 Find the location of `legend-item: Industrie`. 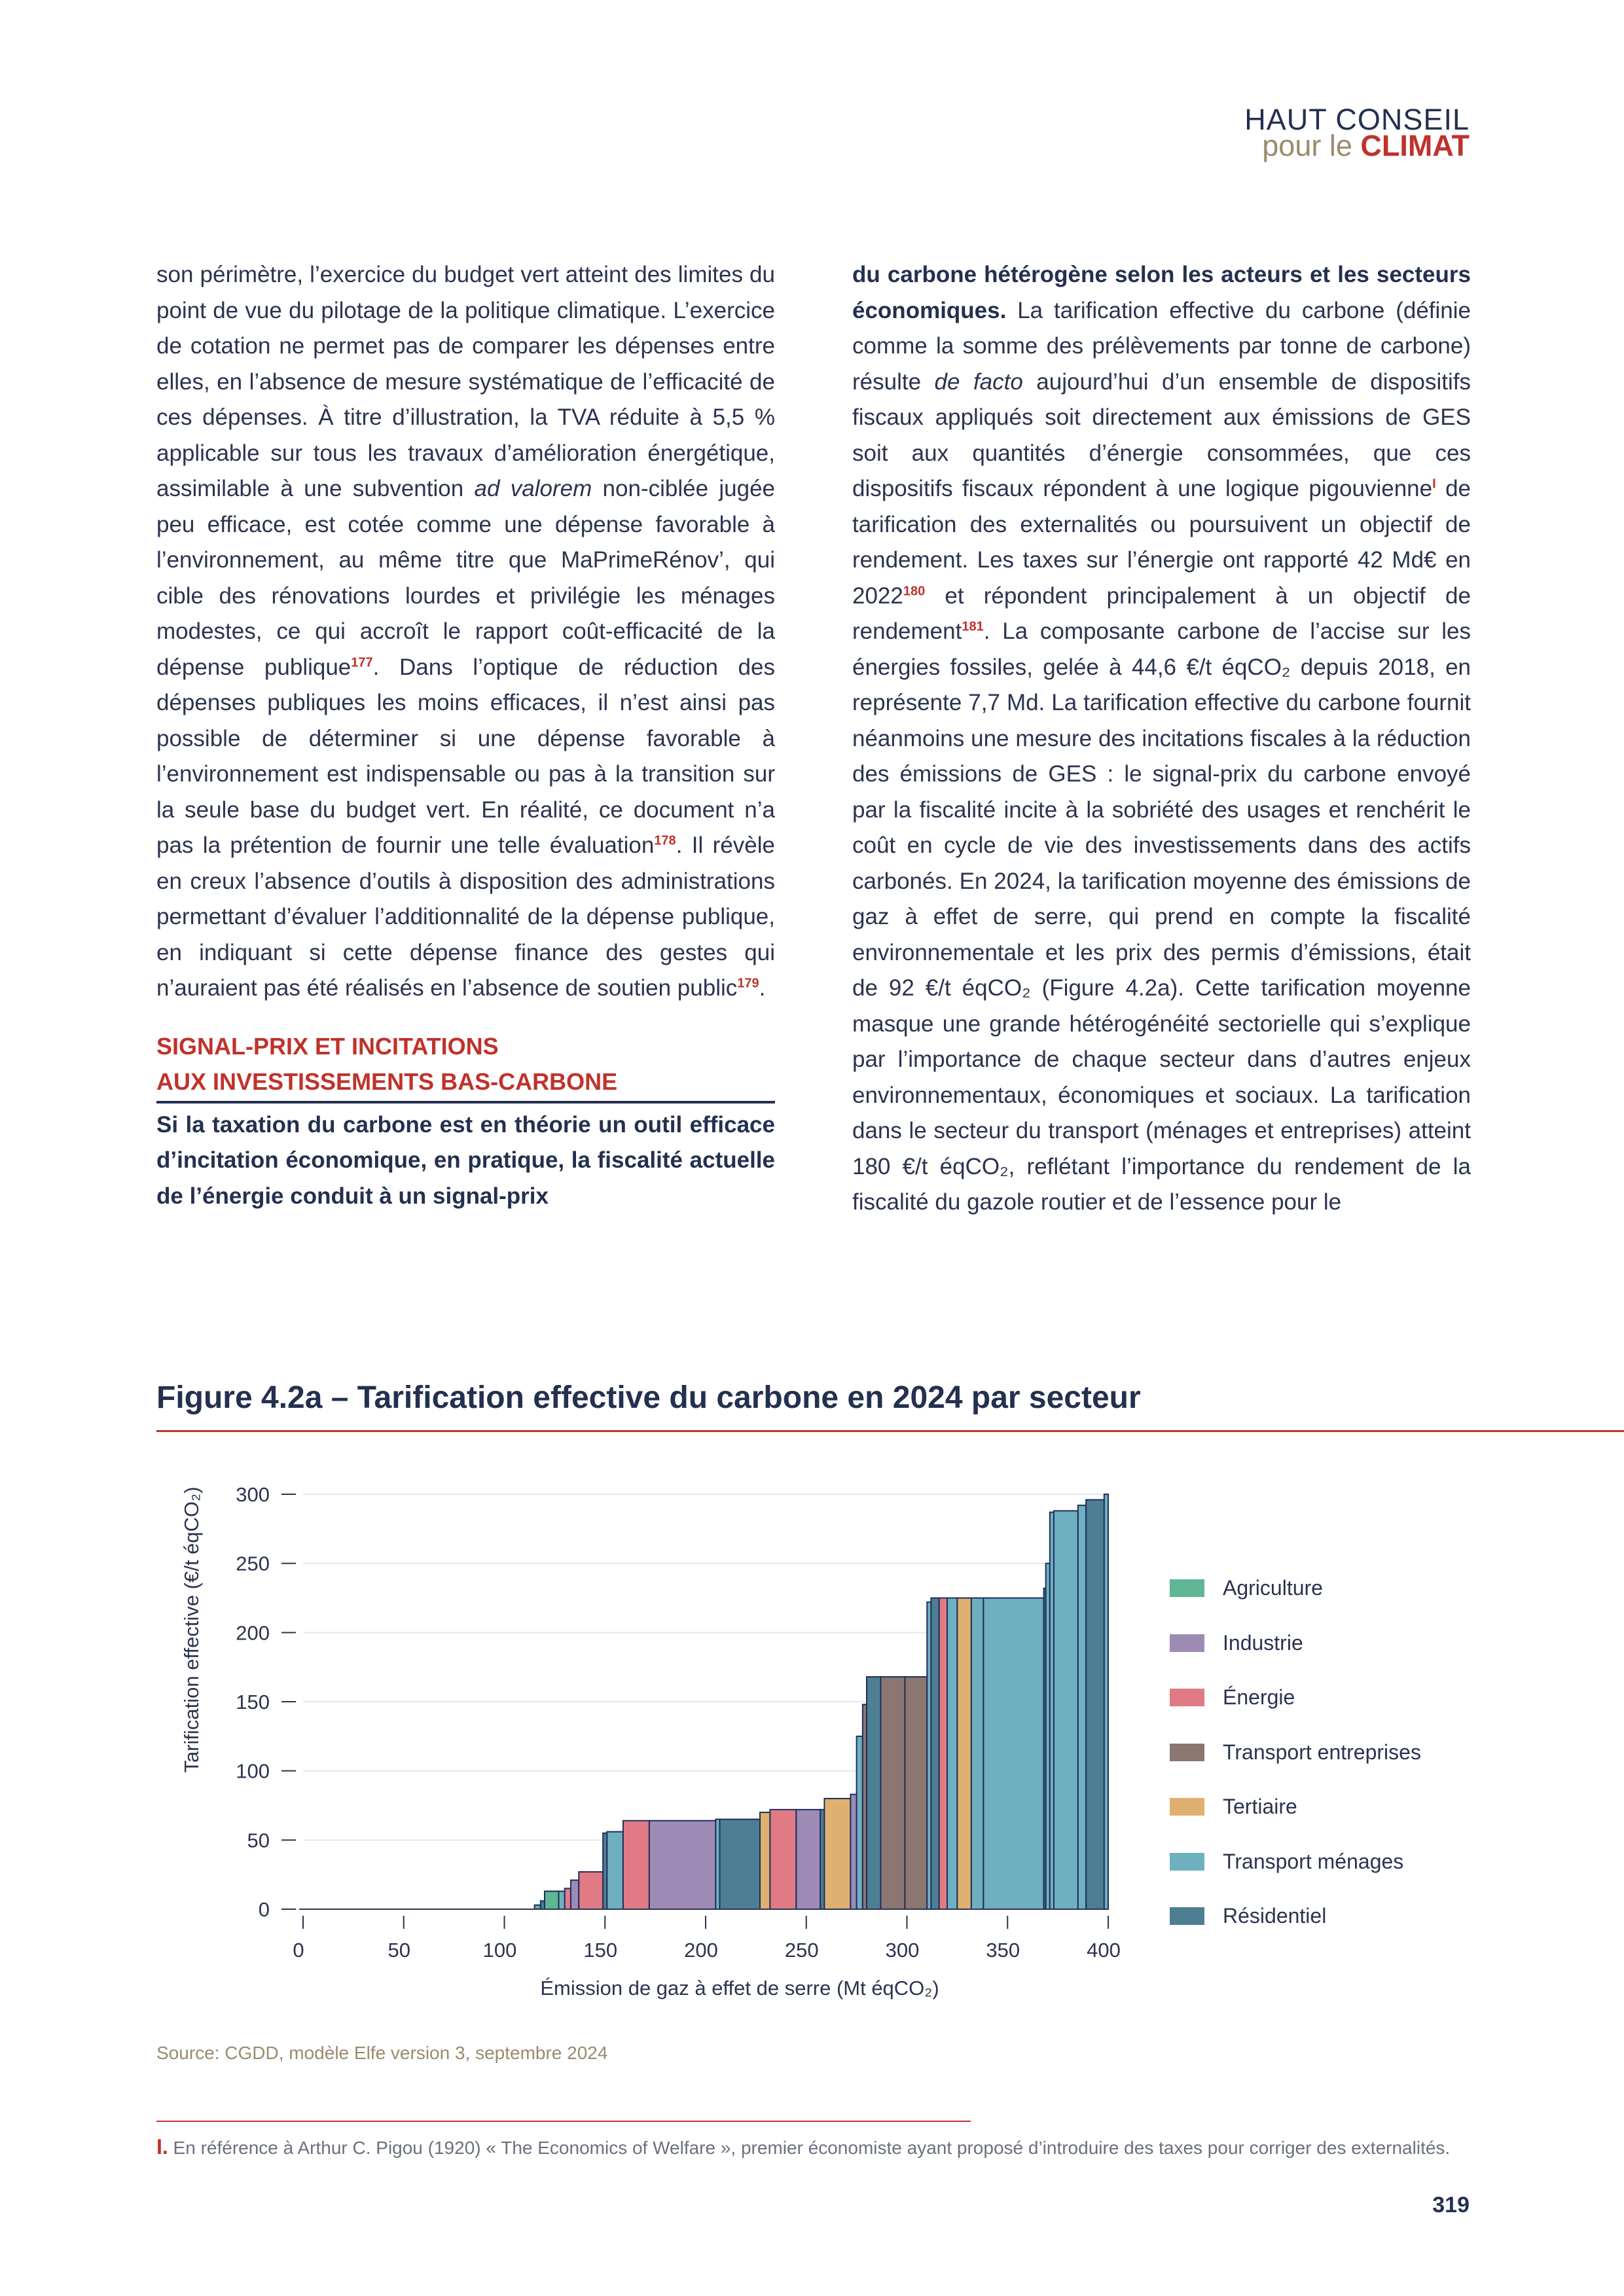

legend-item: Industrie is located at coordinates (1295, 1643).